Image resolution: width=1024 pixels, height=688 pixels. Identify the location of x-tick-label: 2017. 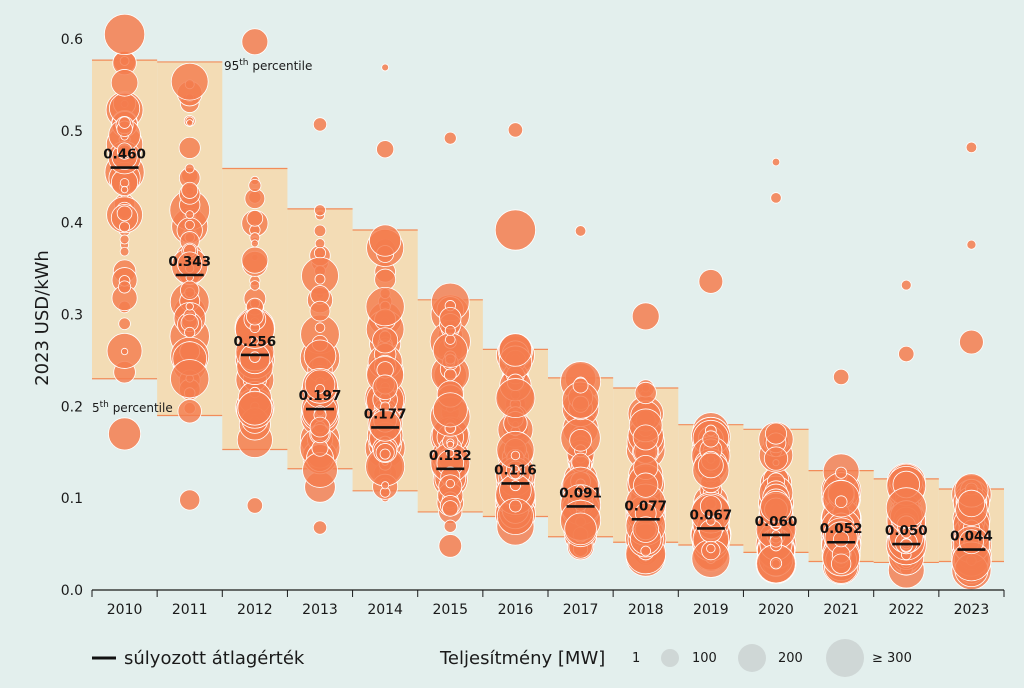
(581, 610).